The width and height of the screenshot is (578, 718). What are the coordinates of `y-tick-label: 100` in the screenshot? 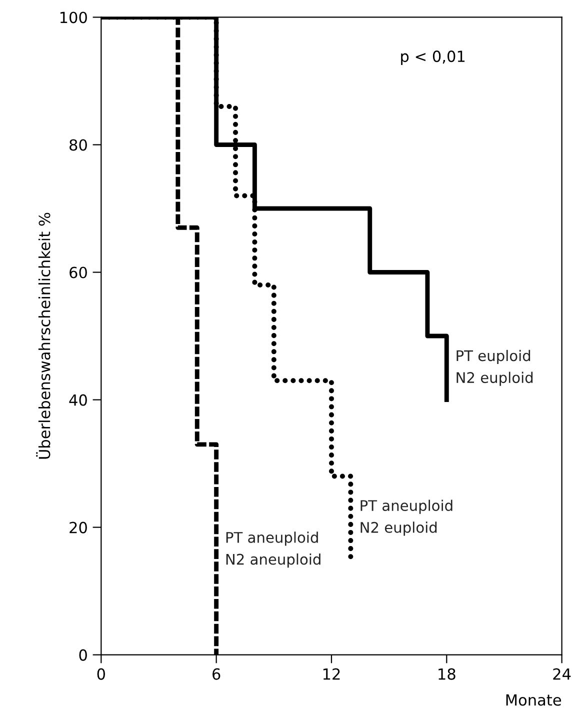 It's located at (73, 18).